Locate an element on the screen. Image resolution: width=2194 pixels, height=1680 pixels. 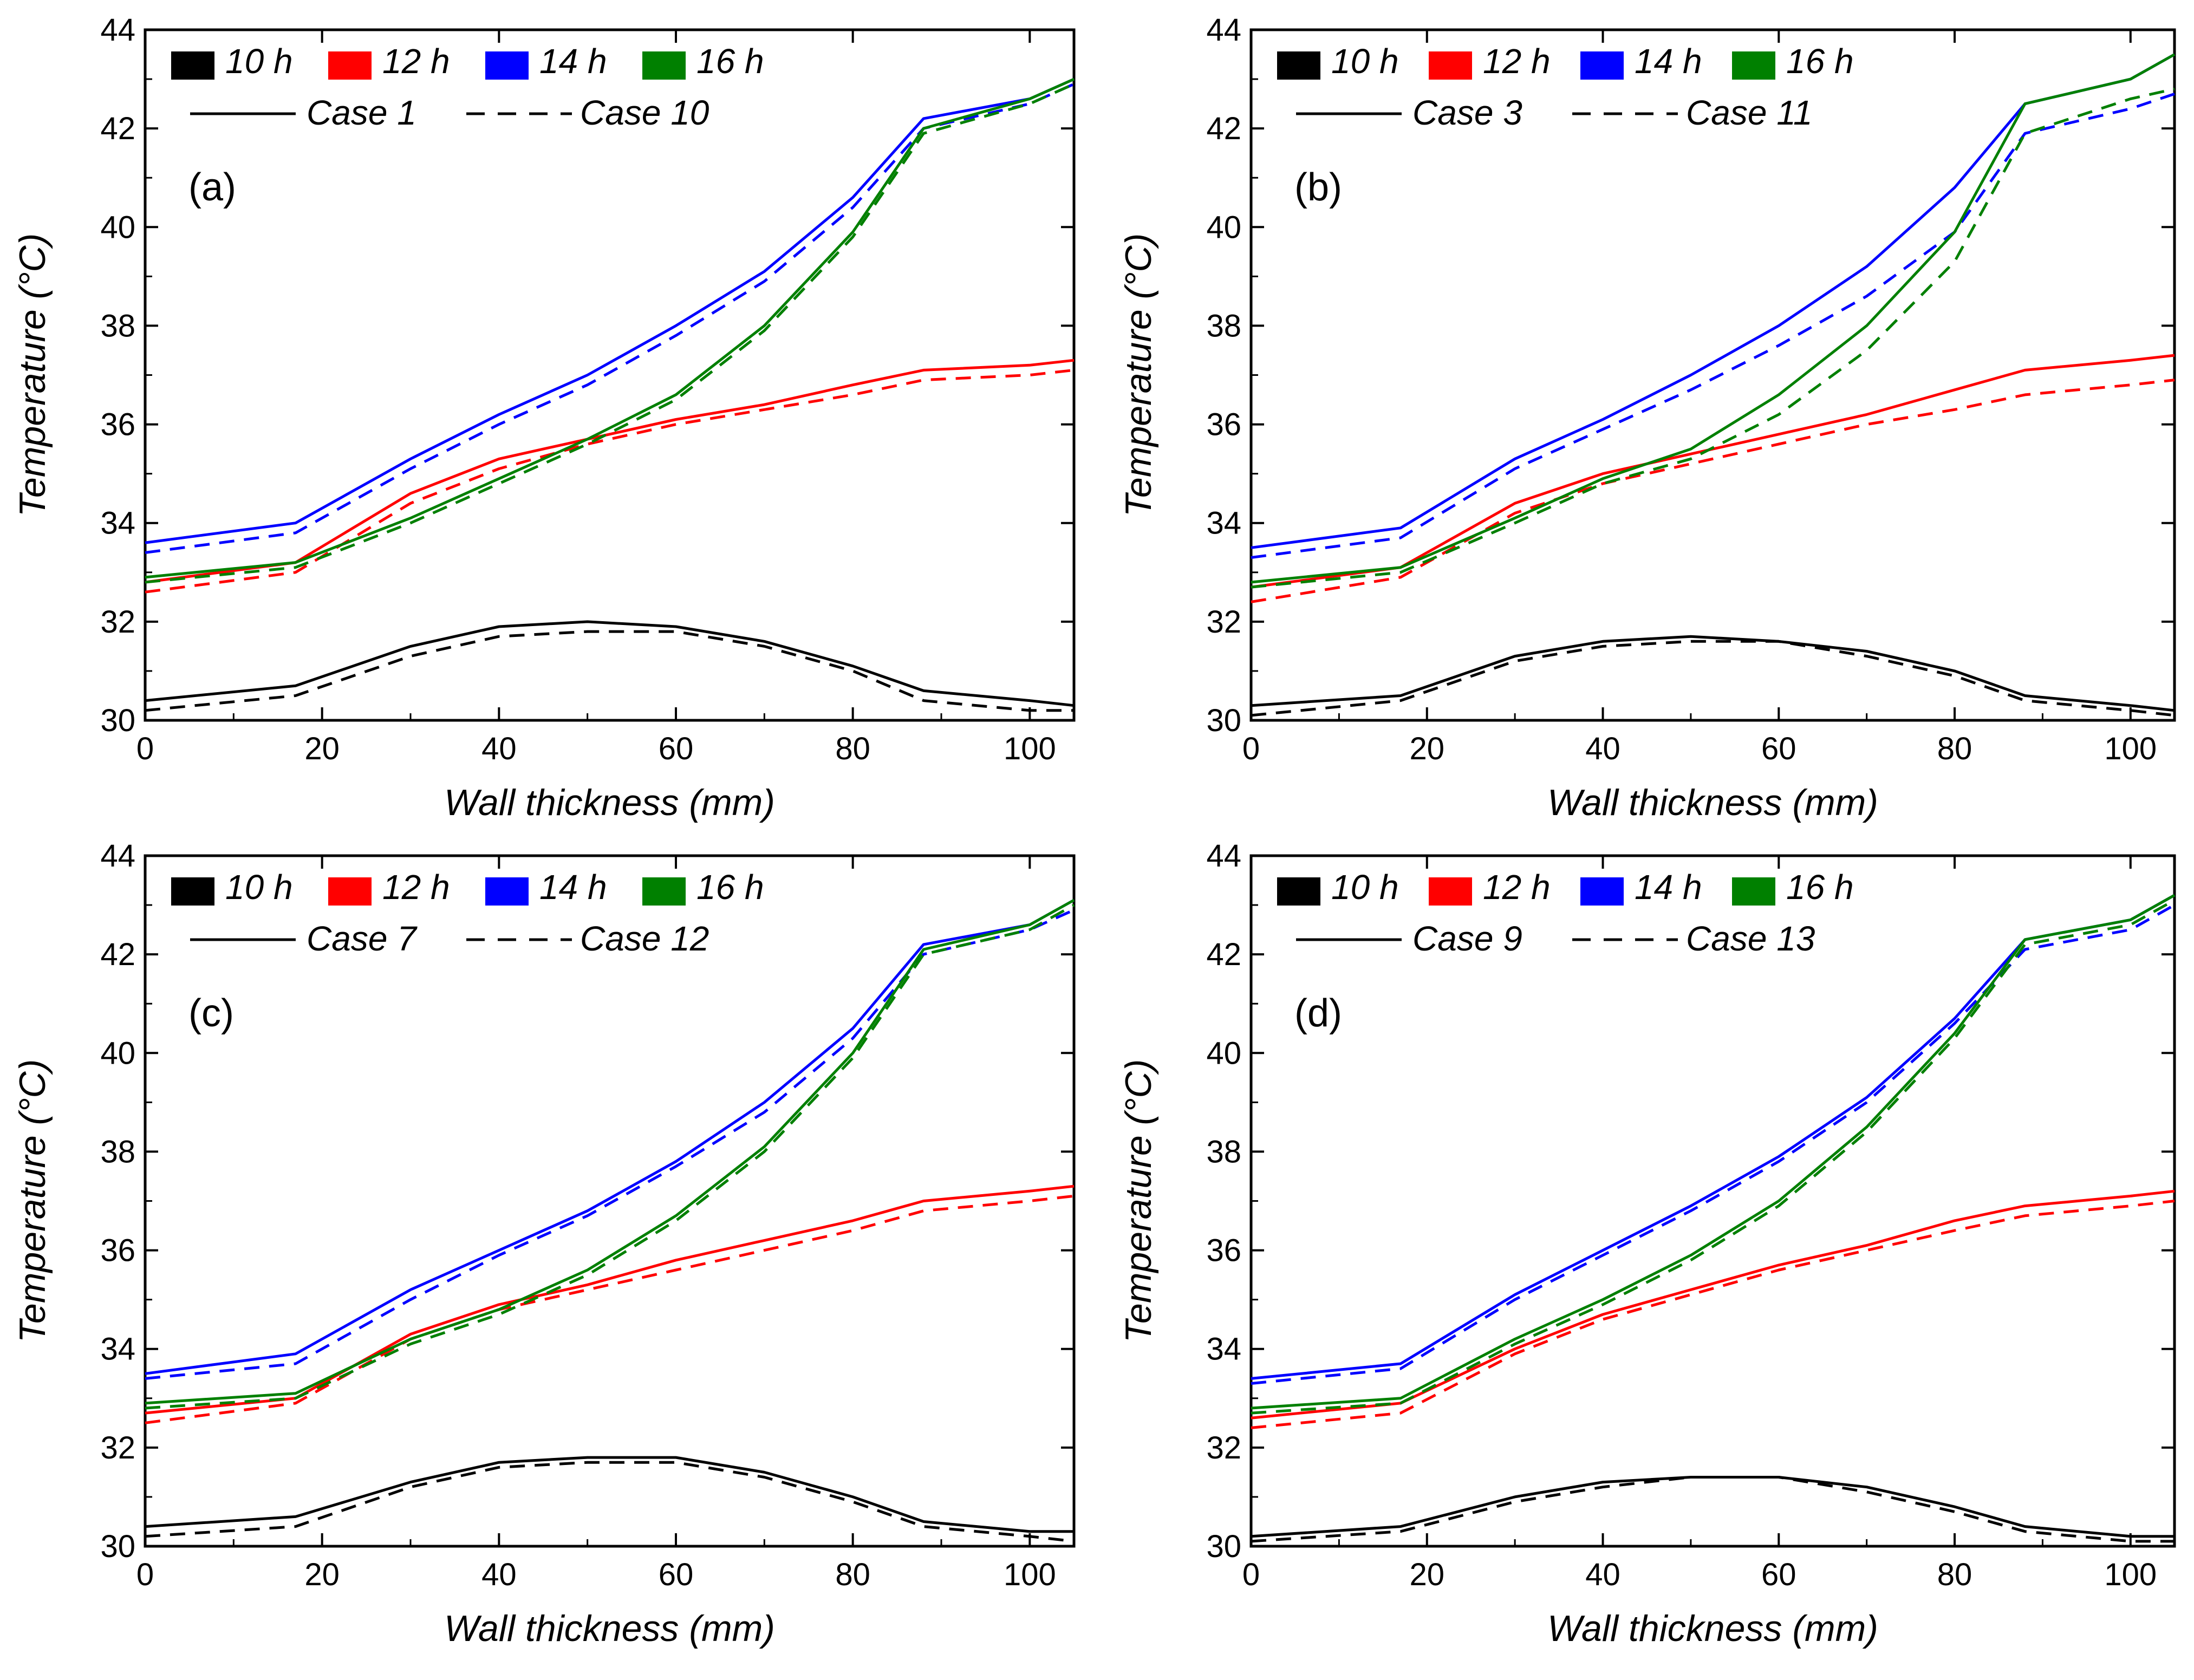
legend-solid-label: Case 3 is located at coordinates (1467, 113).